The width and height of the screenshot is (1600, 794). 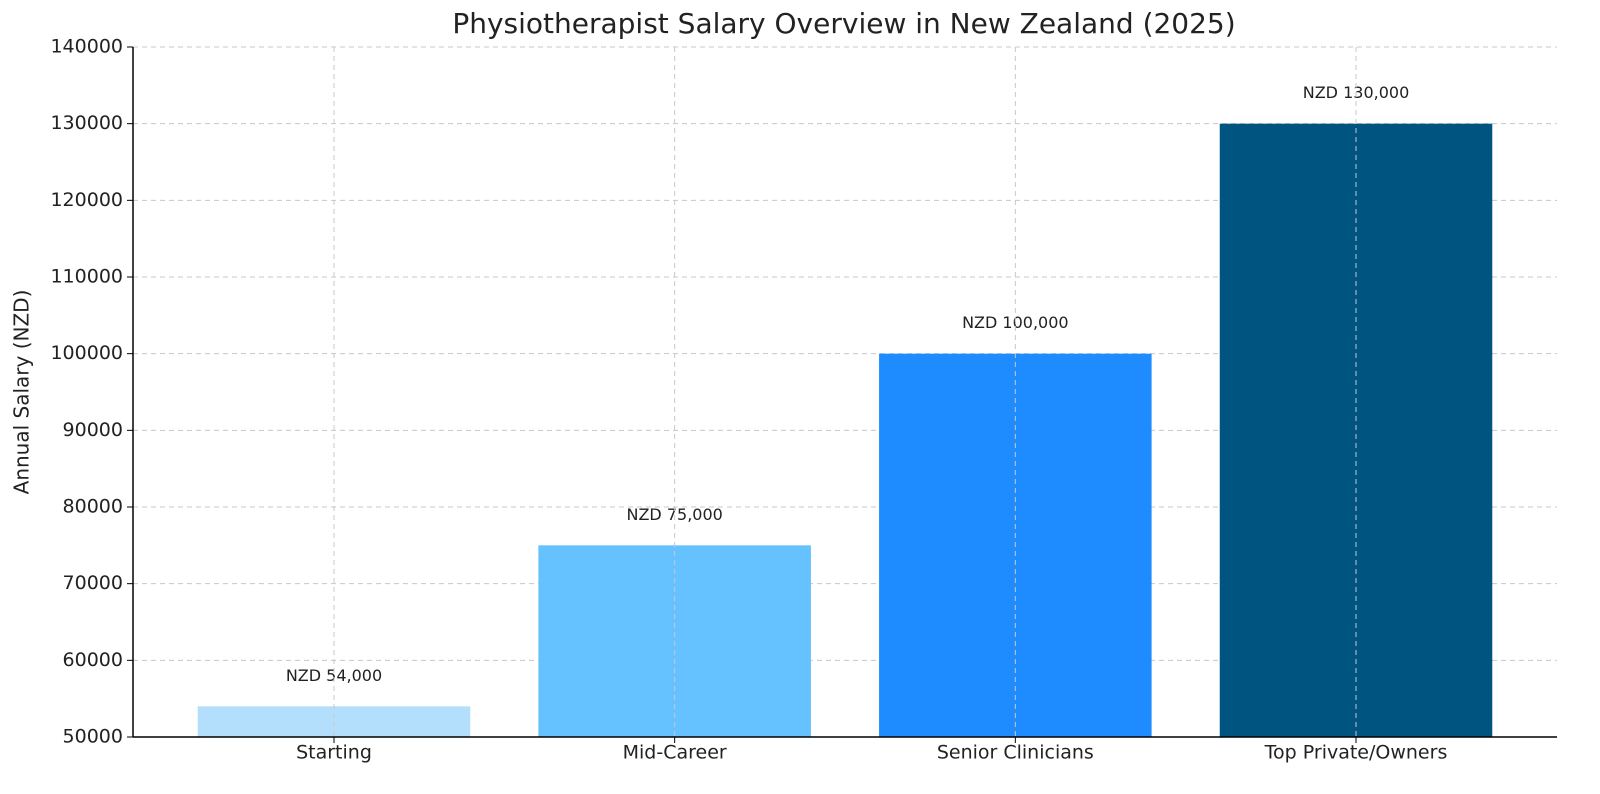 I want to click on y-tick-label: 90000, so click(x=93, y=430).